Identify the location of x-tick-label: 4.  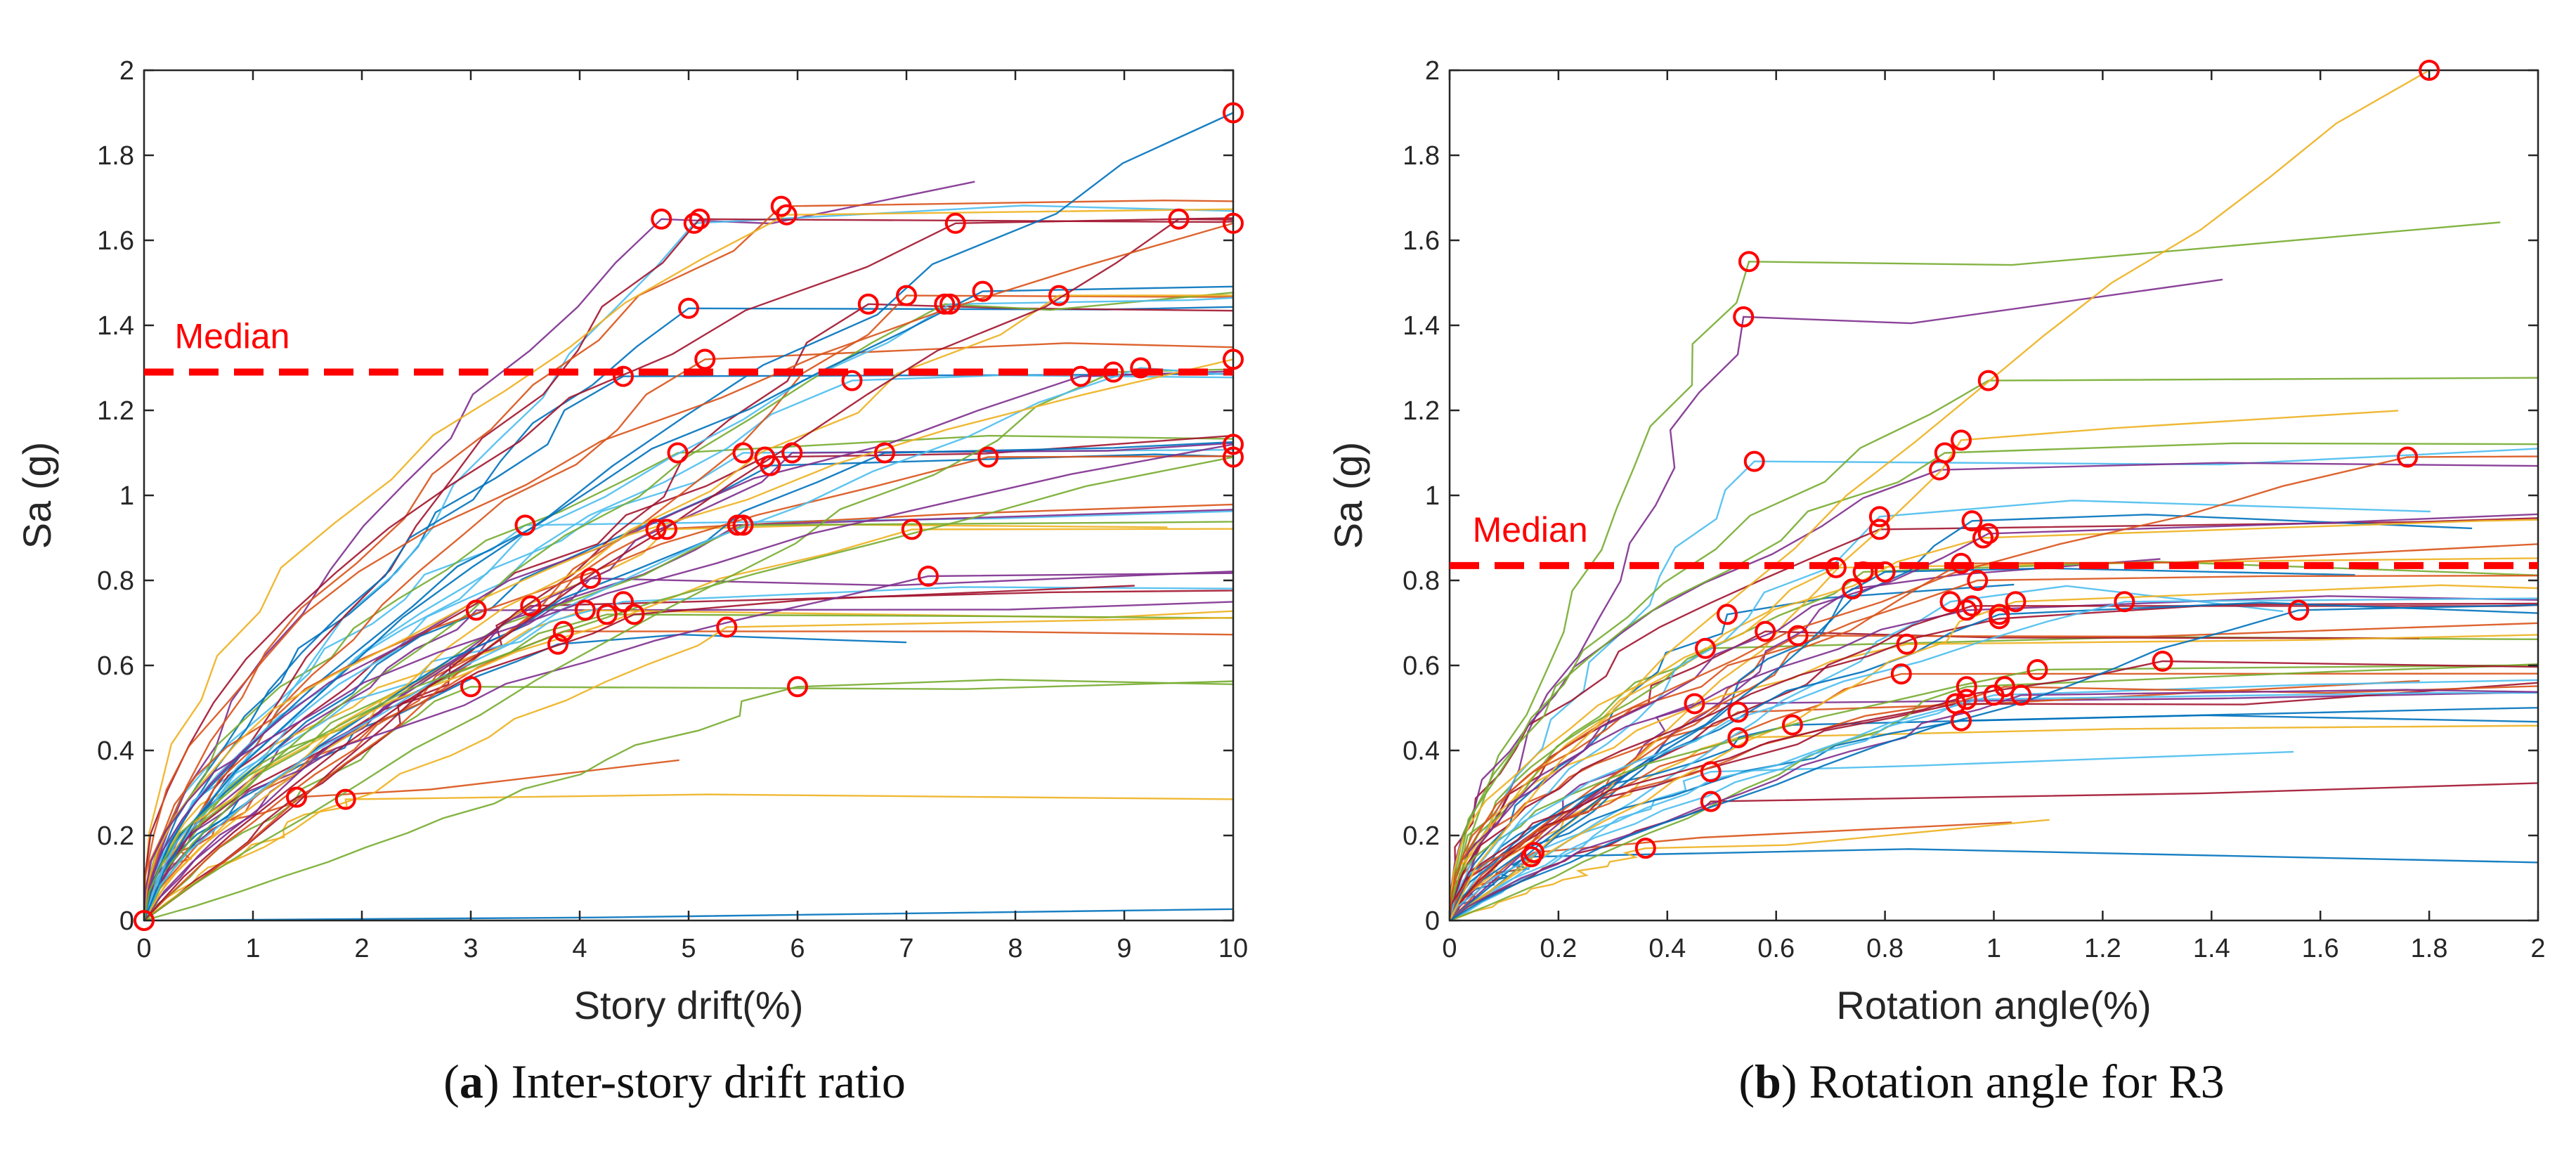
(579, 948).